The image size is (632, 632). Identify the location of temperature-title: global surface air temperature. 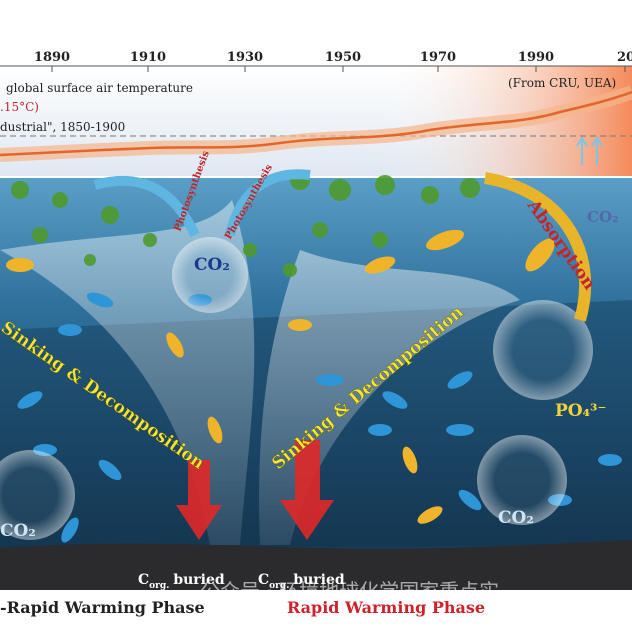
(99, 88).